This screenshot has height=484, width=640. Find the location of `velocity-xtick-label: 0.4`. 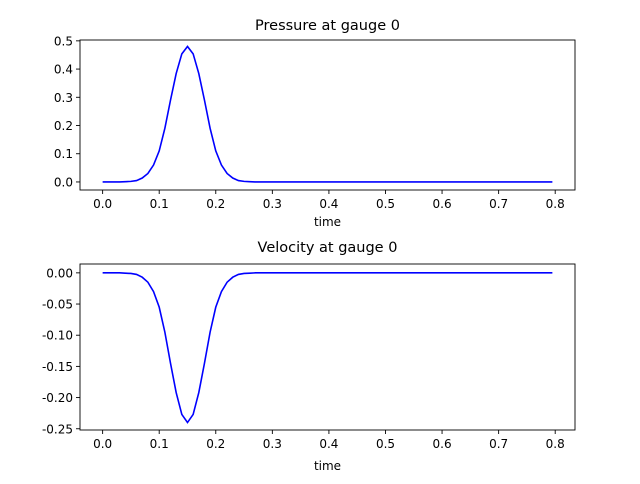

velocity-xtick-label: 0.4 is located at coordinates (328, 444).